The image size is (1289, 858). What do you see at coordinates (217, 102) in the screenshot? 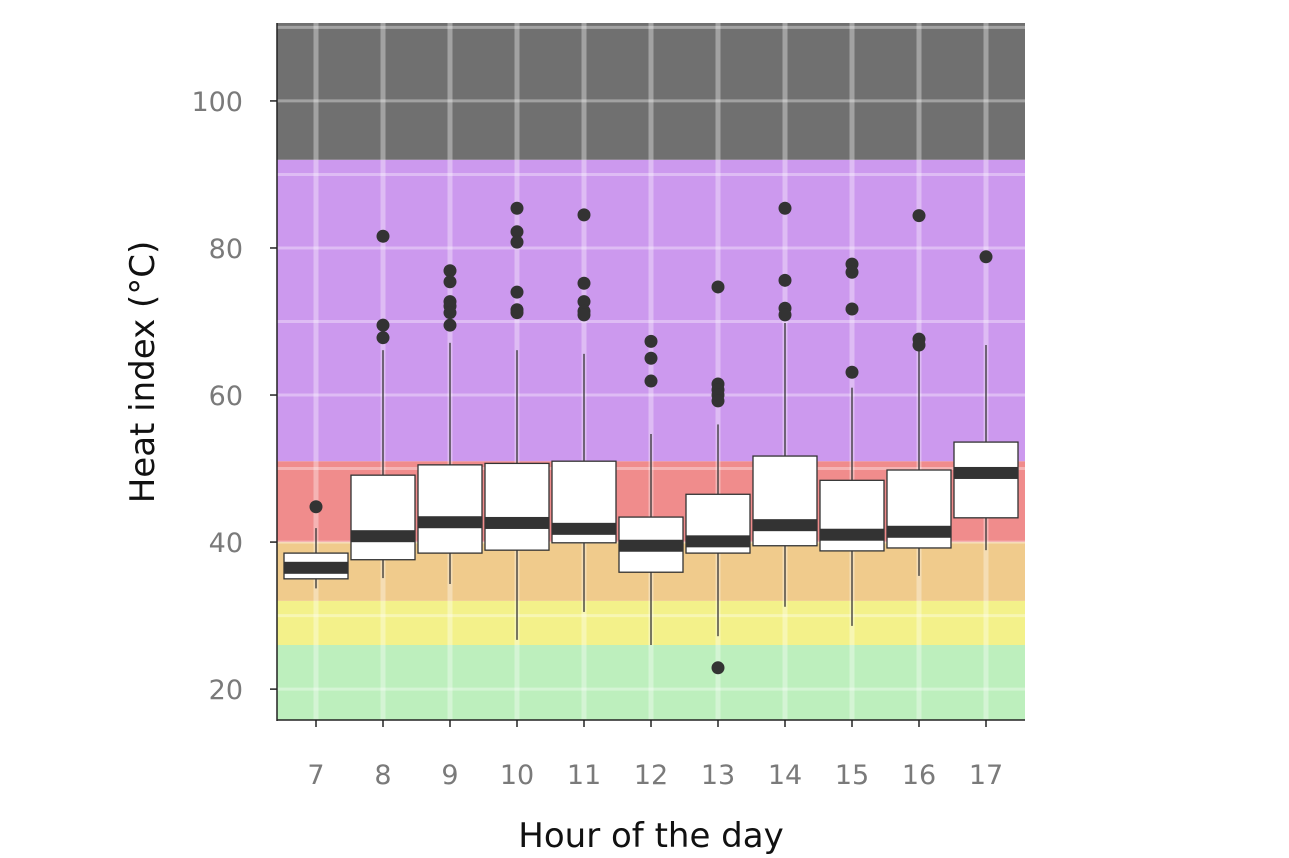
I see `y-tick-label: 100` at bounding box center [217, 102].